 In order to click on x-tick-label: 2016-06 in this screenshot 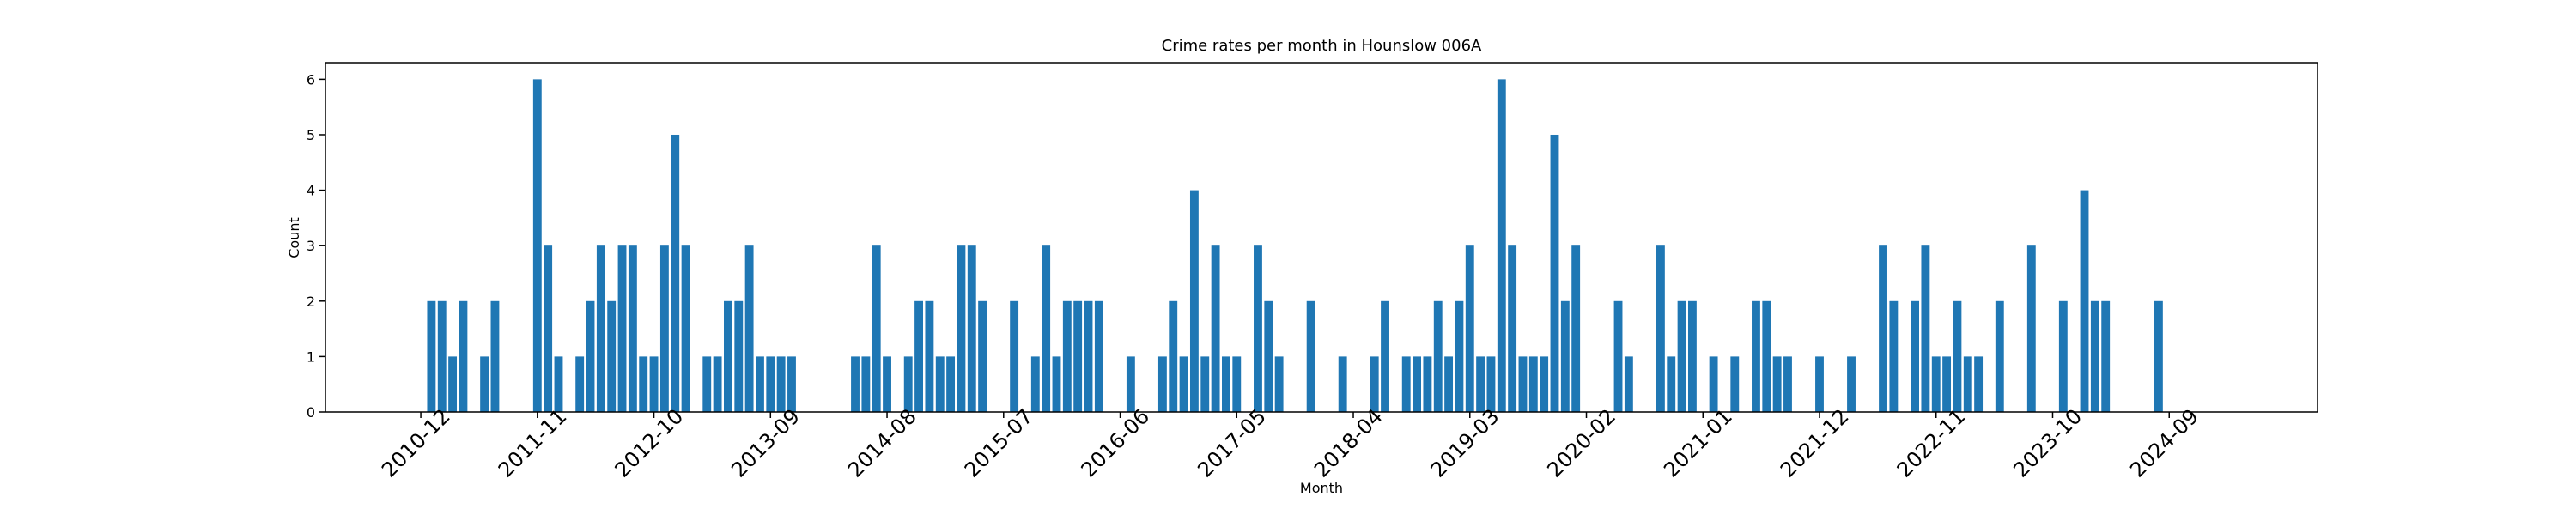, I will do `click(1116, 443)`.